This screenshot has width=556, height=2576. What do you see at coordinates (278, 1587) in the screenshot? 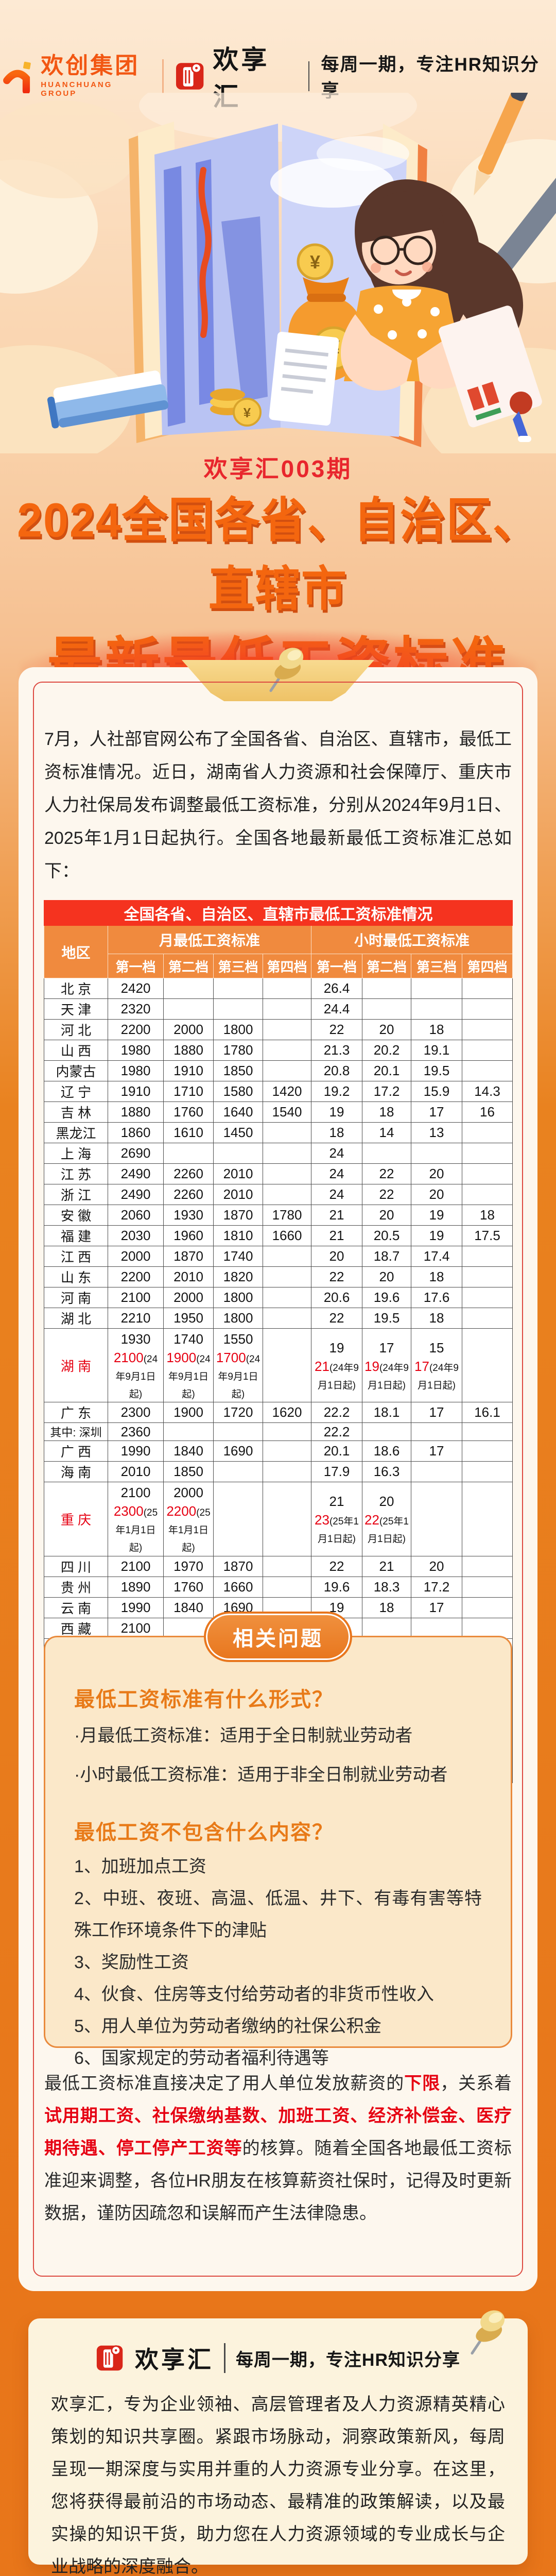
I see `table-row: 贵 州 1890 1760 1660 19.6 18.3 17.2` at bounding box center [278, 1587].